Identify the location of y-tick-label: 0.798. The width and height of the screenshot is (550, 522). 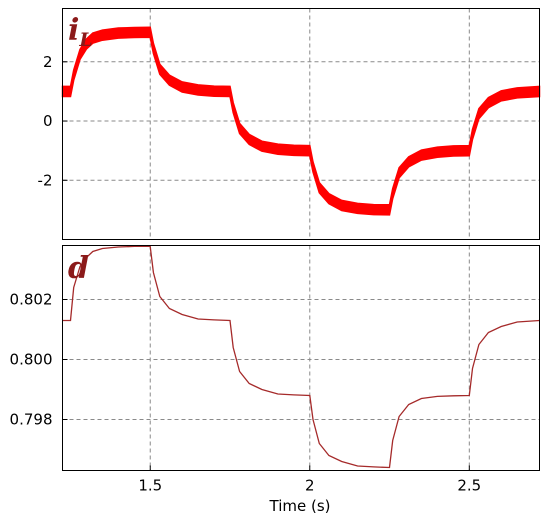
(31, 420).